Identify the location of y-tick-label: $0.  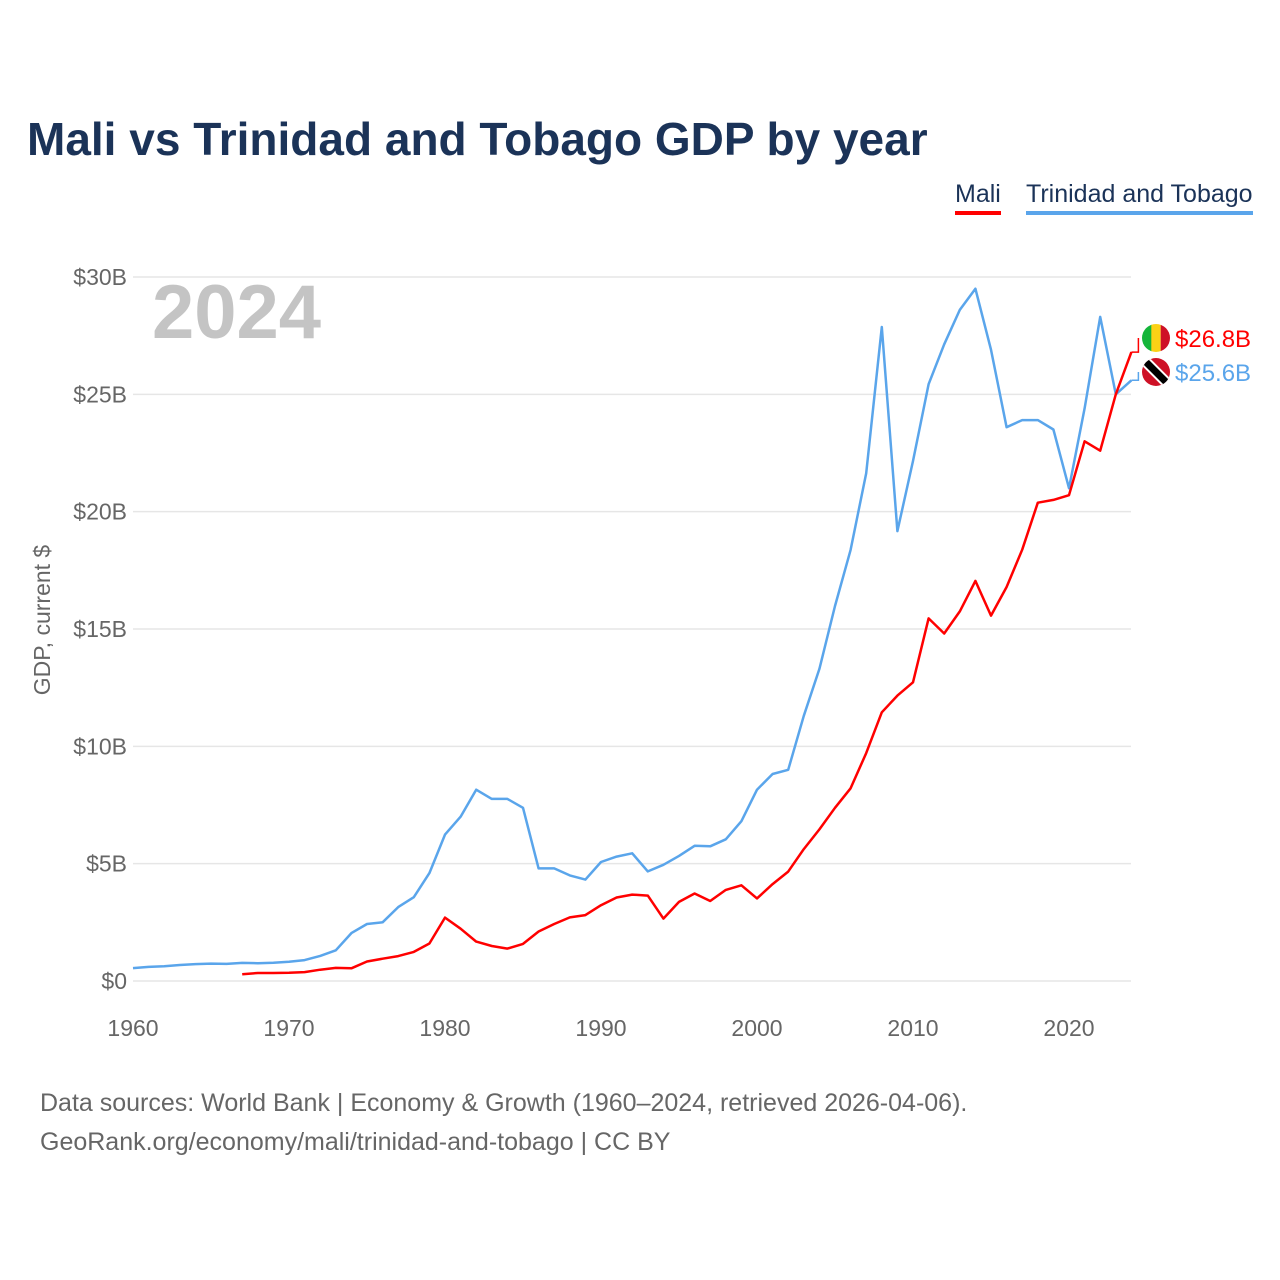
(114, 981).